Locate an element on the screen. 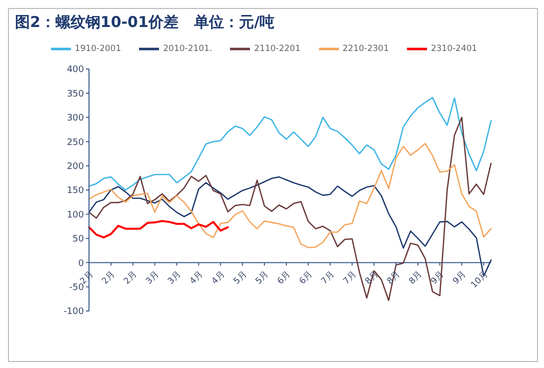  y-tick-label: 100 is located at coordinates (75, 215).